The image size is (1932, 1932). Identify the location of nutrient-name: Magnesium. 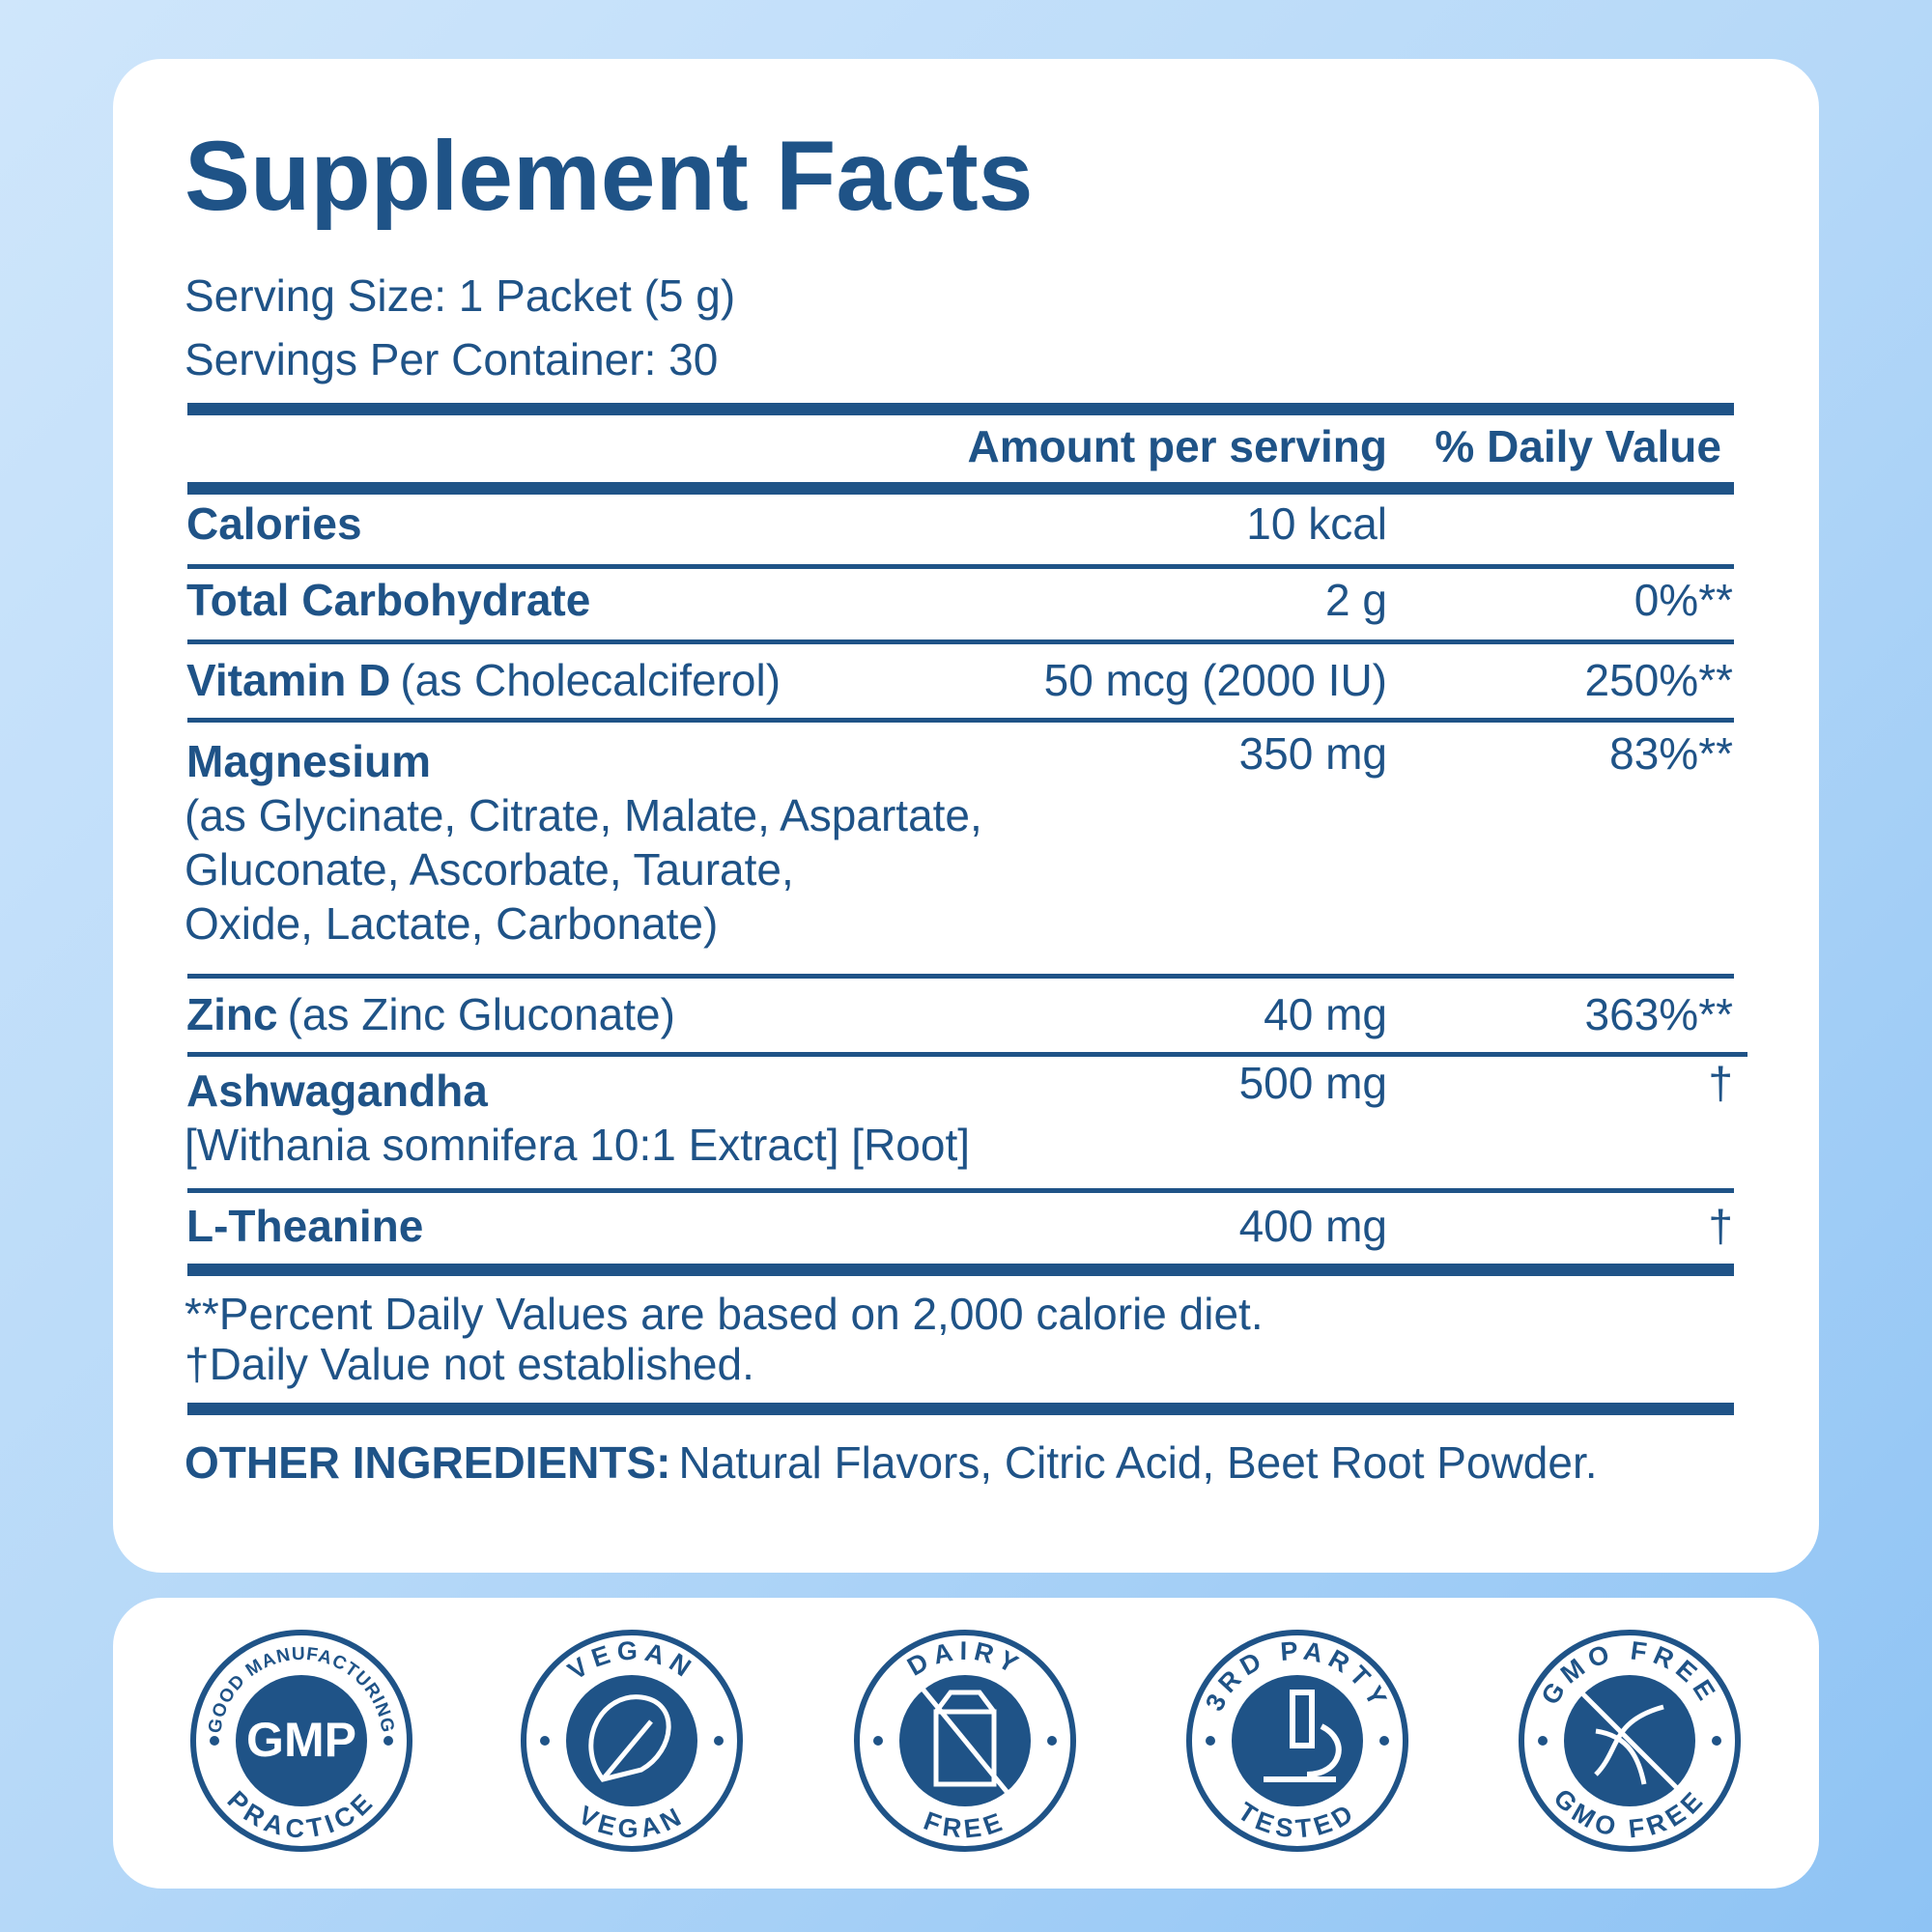
(308, 761).